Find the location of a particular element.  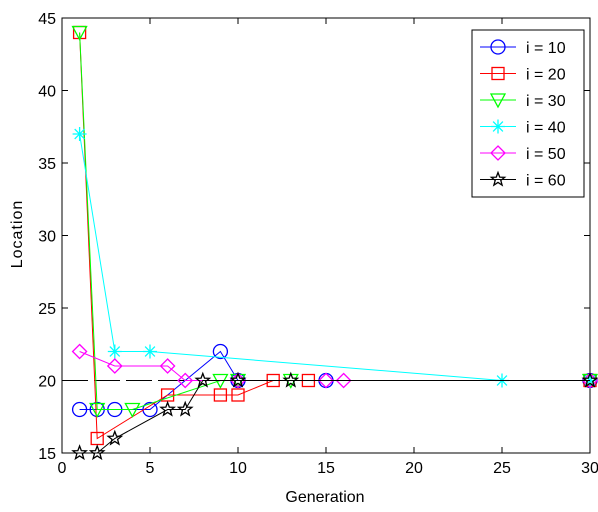

legend-entry: i = 30 is located at coordinates (523, 101).